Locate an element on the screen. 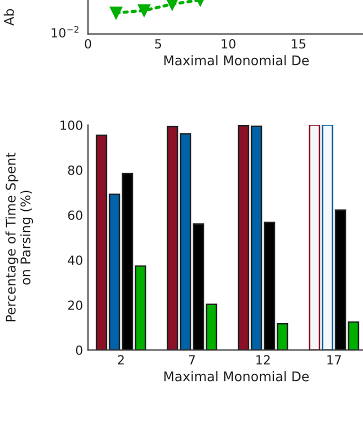  x-tick-label: 2 is located at coordinates (121, 359).